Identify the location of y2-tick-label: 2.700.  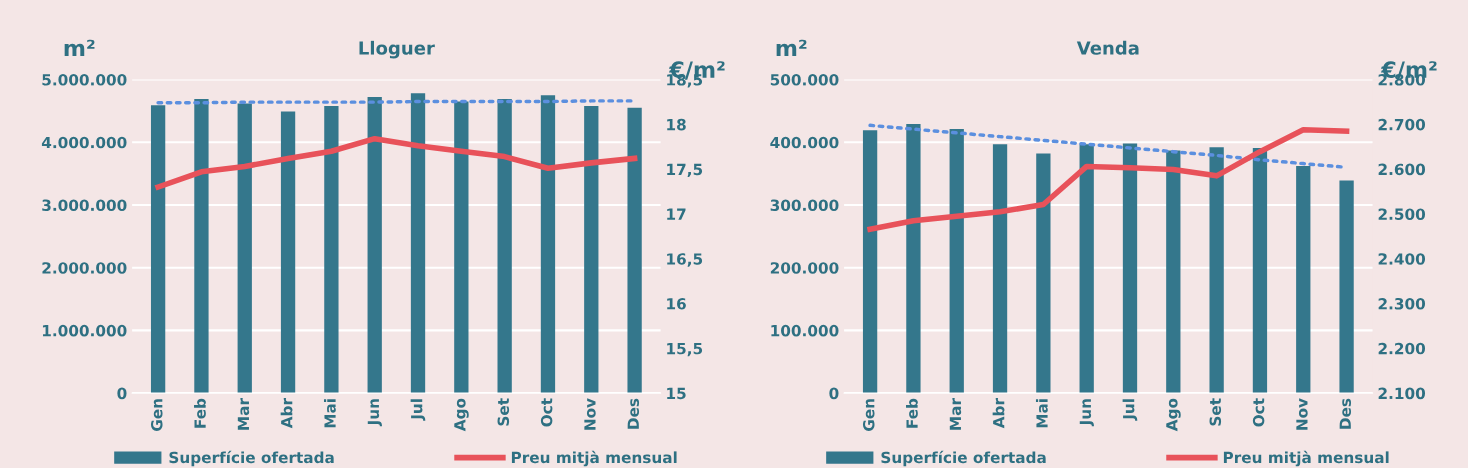
(1402, 124).